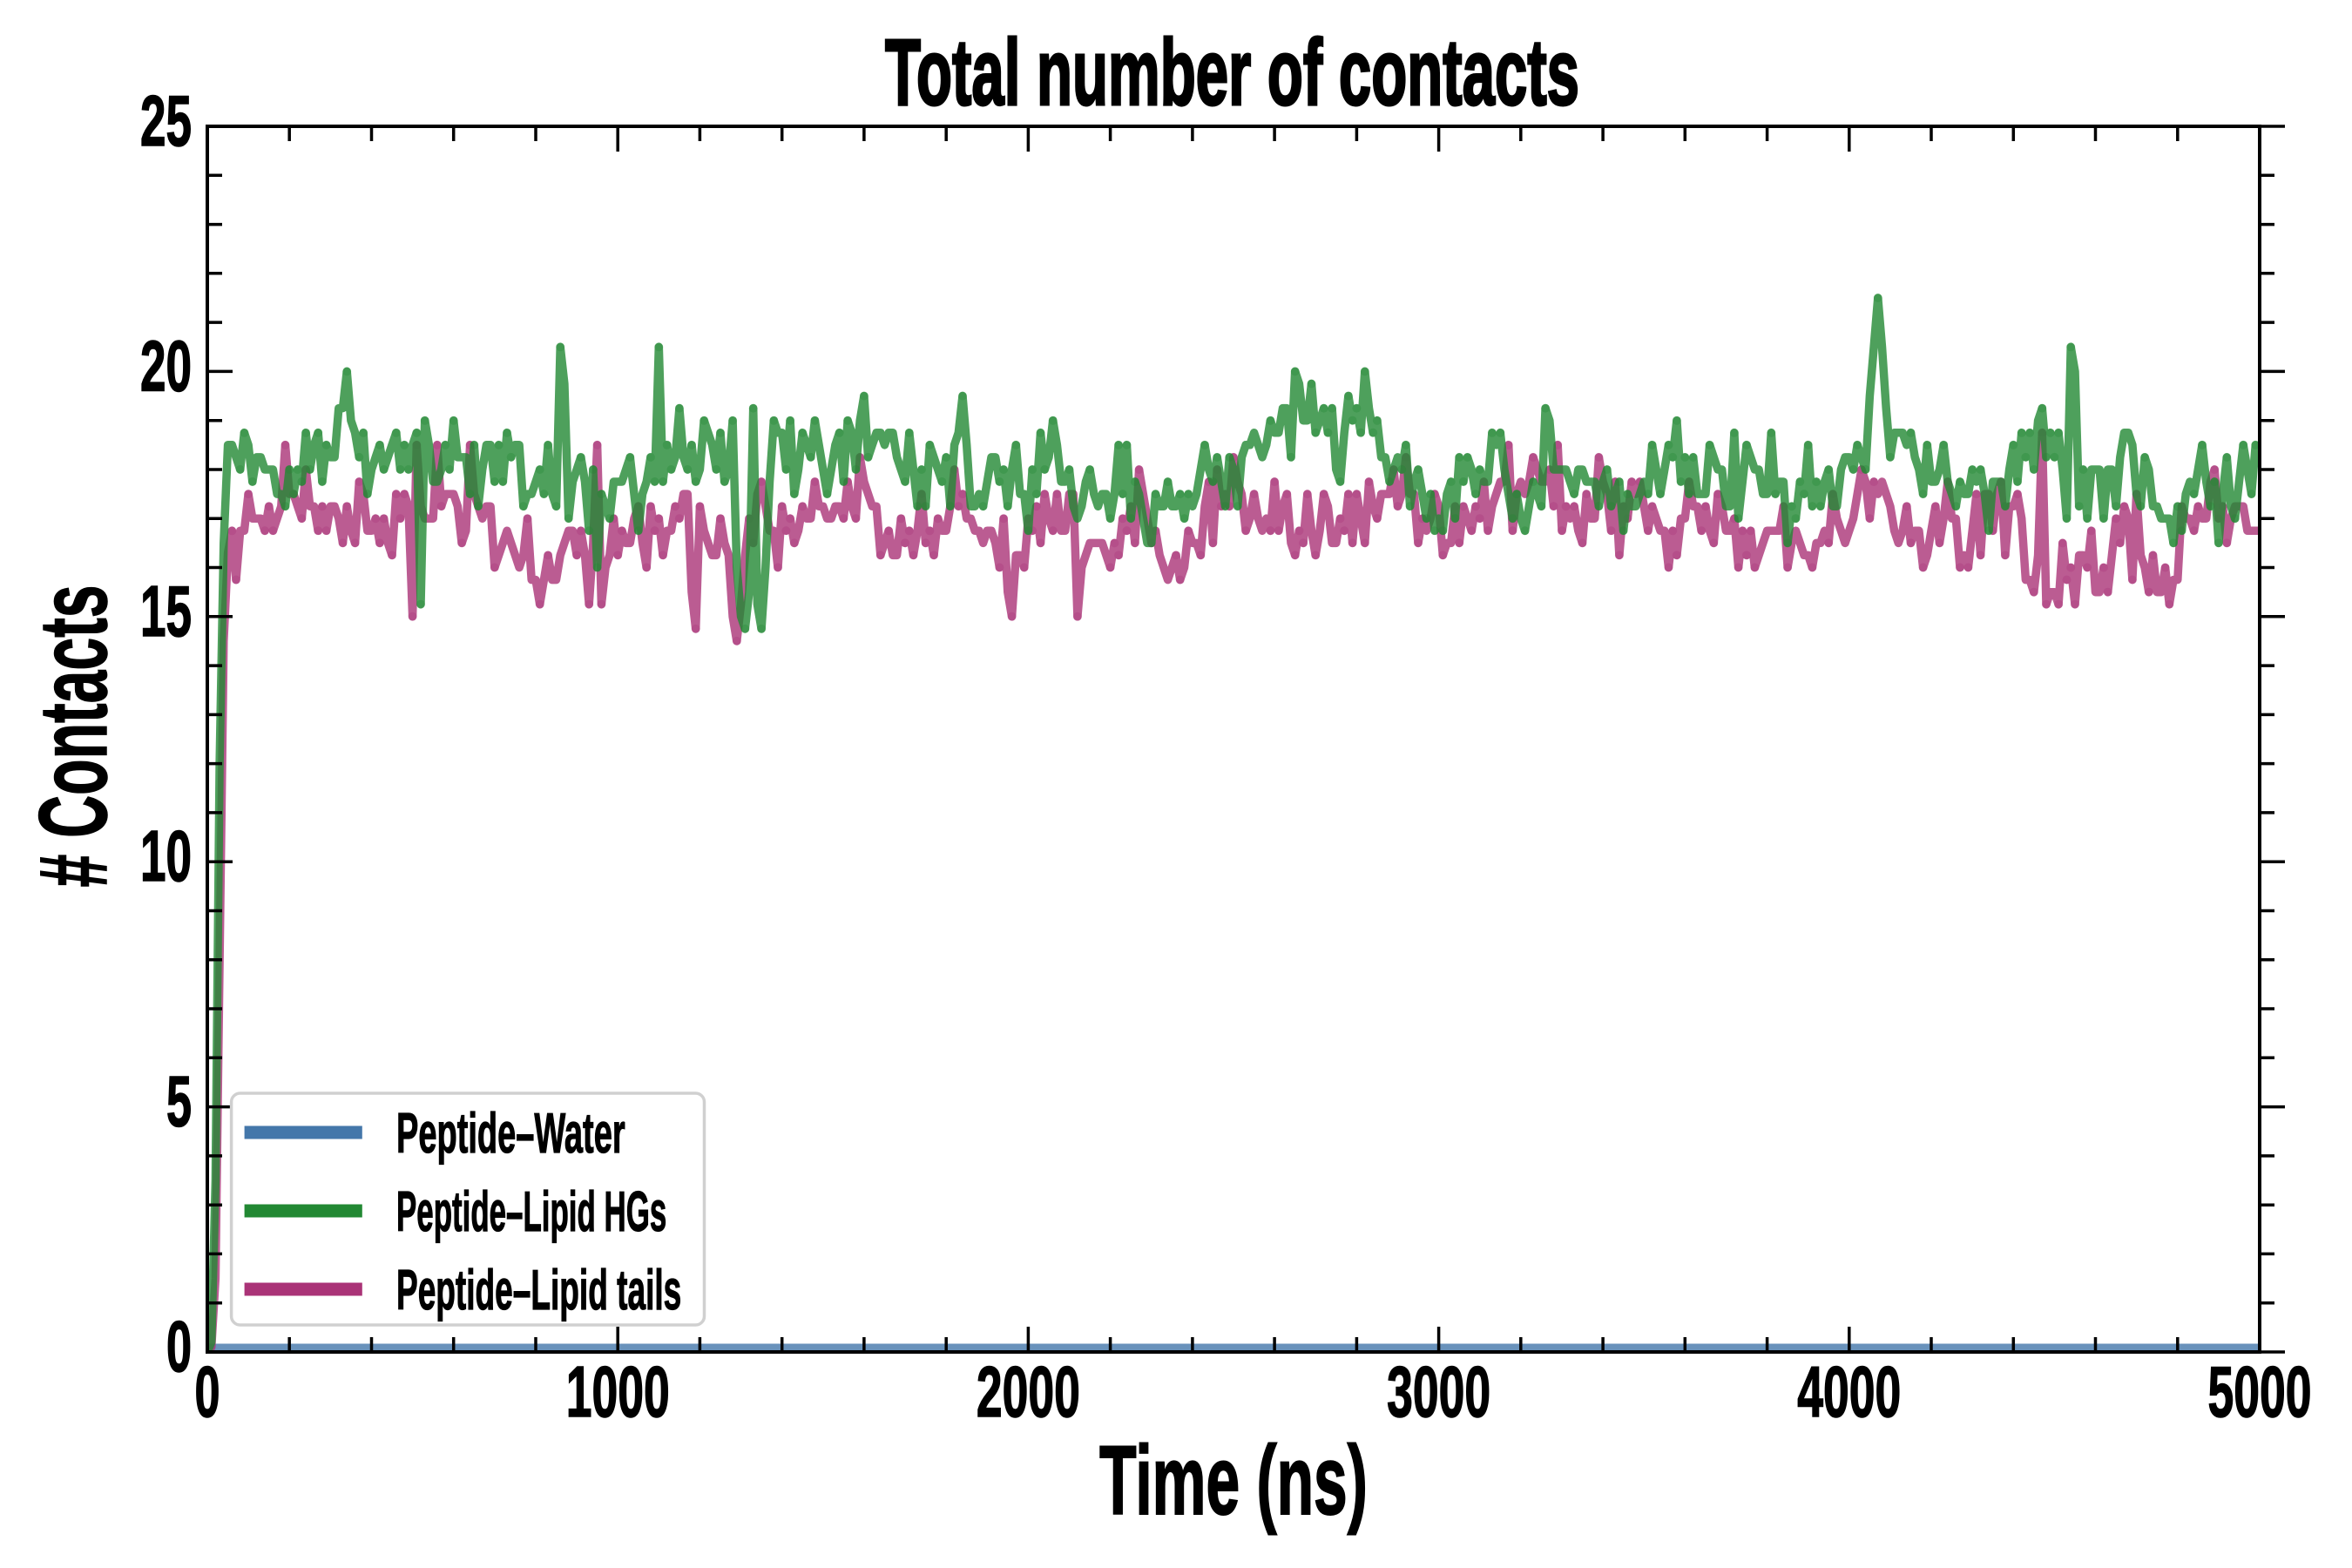 Image resolution: width=2352 pixels, height=1568 pixels. What do you see at coordinates (1849, 1391) in the screenshot?
I see `svg-text: 4000` at bounding box center [1849, 1391].